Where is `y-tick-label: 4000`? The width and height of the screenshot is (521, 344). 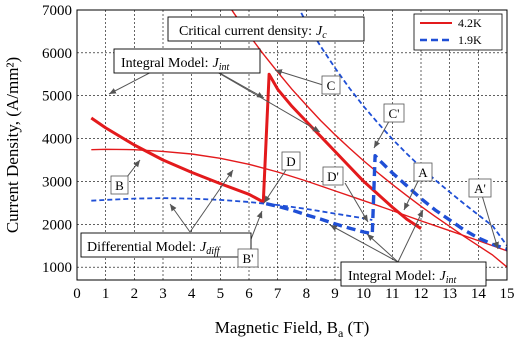
y-tick-label: 4000 is located at coordinates (57, 140).